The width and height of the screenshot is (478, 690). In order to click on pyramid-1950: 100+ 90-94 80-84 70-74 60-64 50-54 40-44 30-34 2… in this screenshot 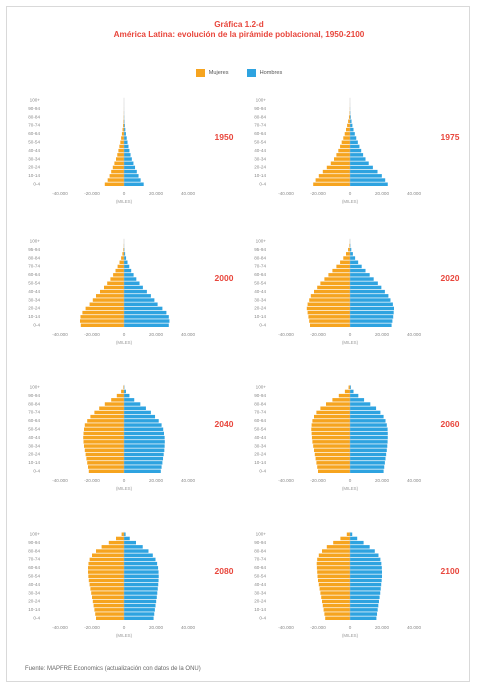, I will do `click(130, 151)`.